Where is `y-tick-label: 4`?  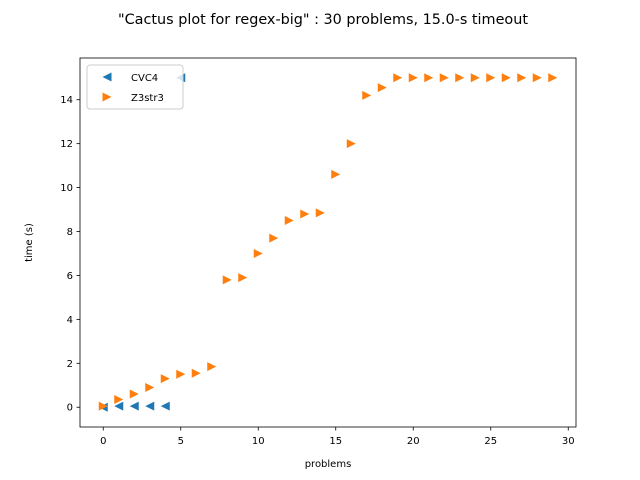 y-tick-label: 4 is located at coordinates (70, 320).